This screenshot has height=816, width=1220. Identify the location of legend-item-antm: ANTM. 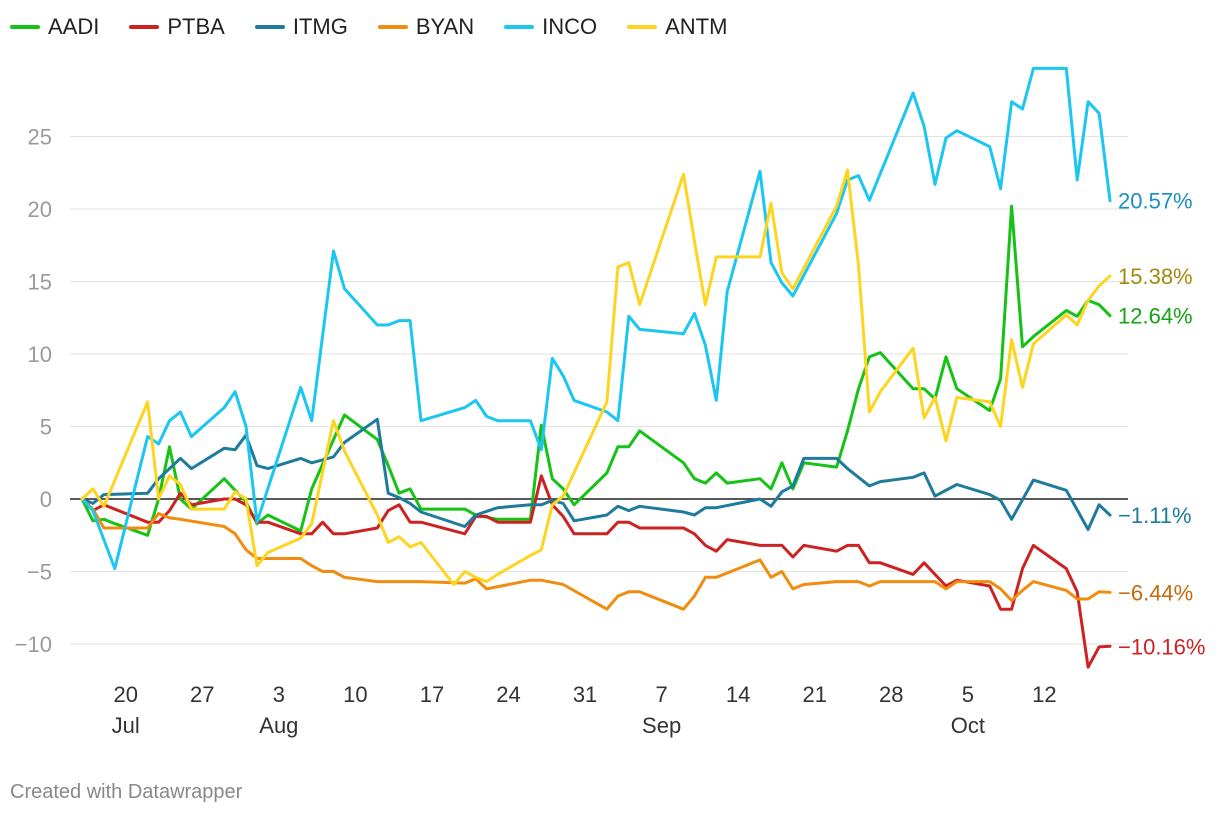
(677, 27).